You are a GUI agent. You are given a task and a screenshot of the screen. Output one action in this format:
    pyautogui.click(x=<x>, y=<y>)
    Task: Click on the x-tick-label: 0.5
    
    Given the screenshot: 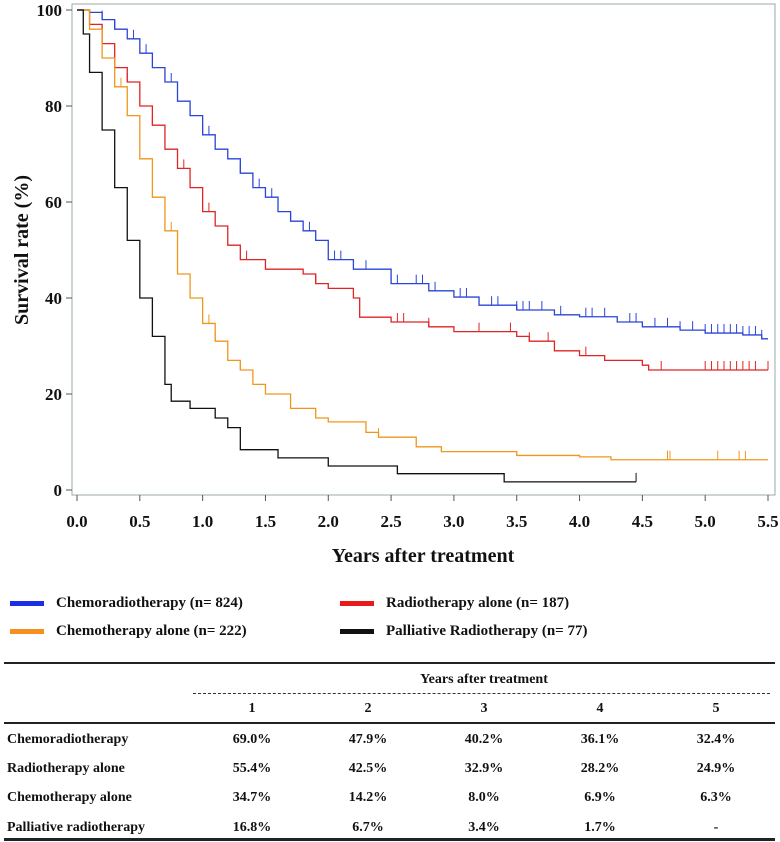 What is the action you would take?
    pyautogui.click(x=139, y=521)
    